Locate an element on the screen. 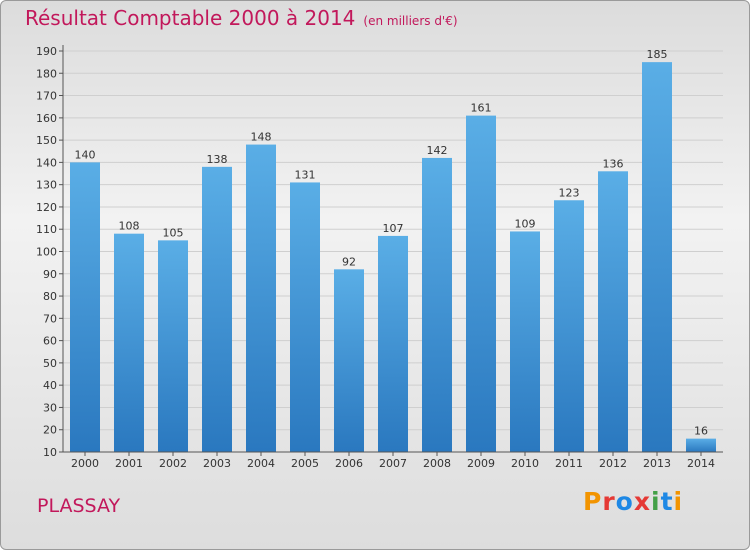 The image size is (750, 550). proxiti-logo: Proxiti is located at coordinates (633, 501).